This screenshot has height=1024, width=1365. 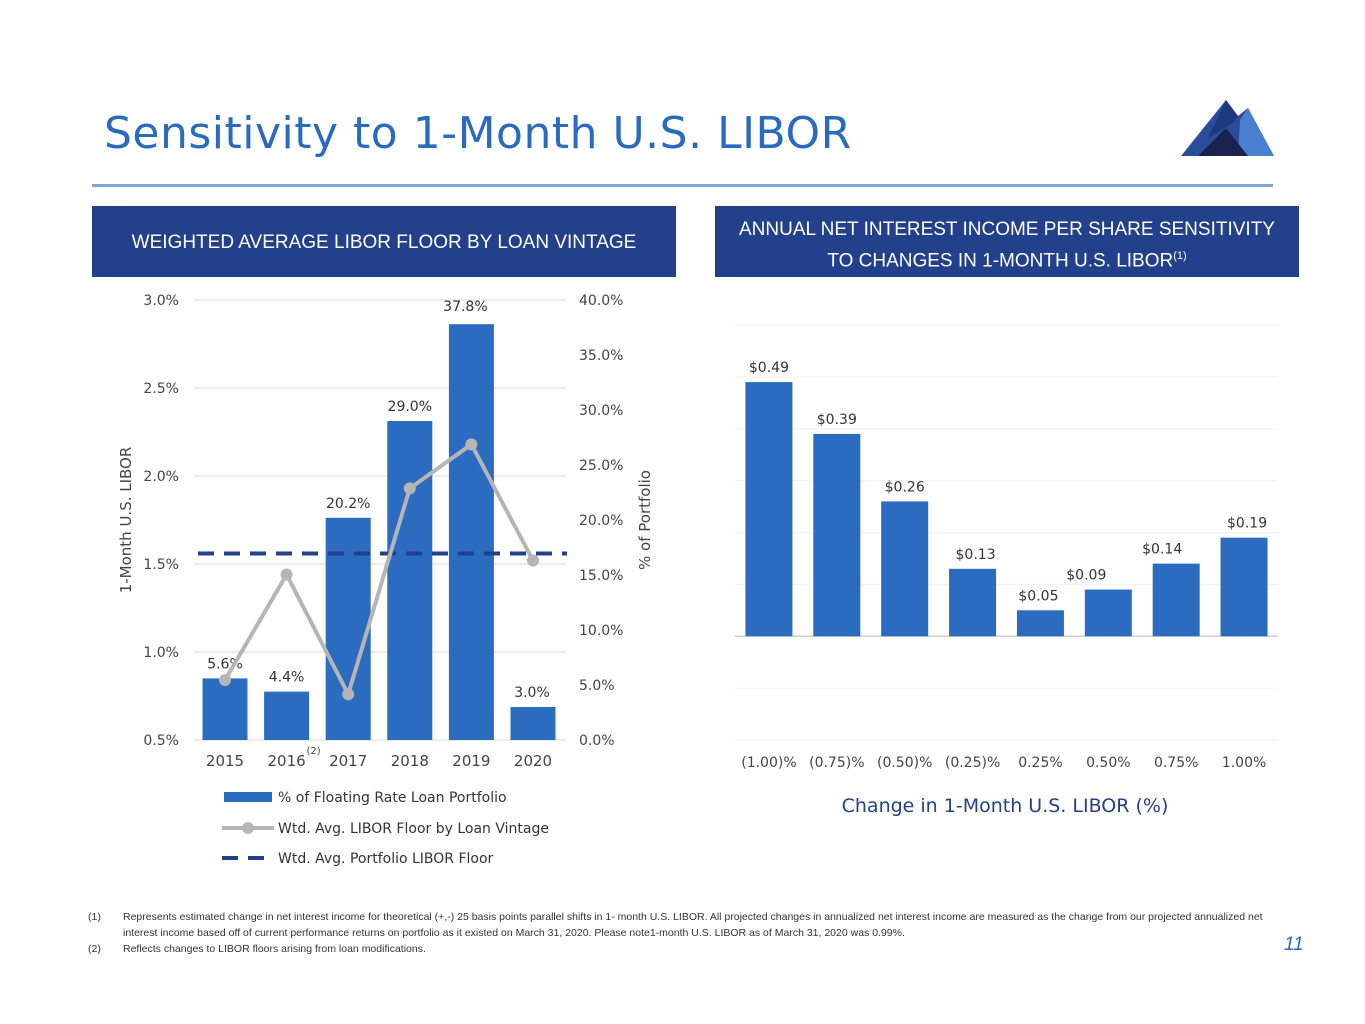 What do you see at coordinates (348, 761) in the screenshot?
I see `vintage-category-label: 2017` at bounding box center [348, 761].